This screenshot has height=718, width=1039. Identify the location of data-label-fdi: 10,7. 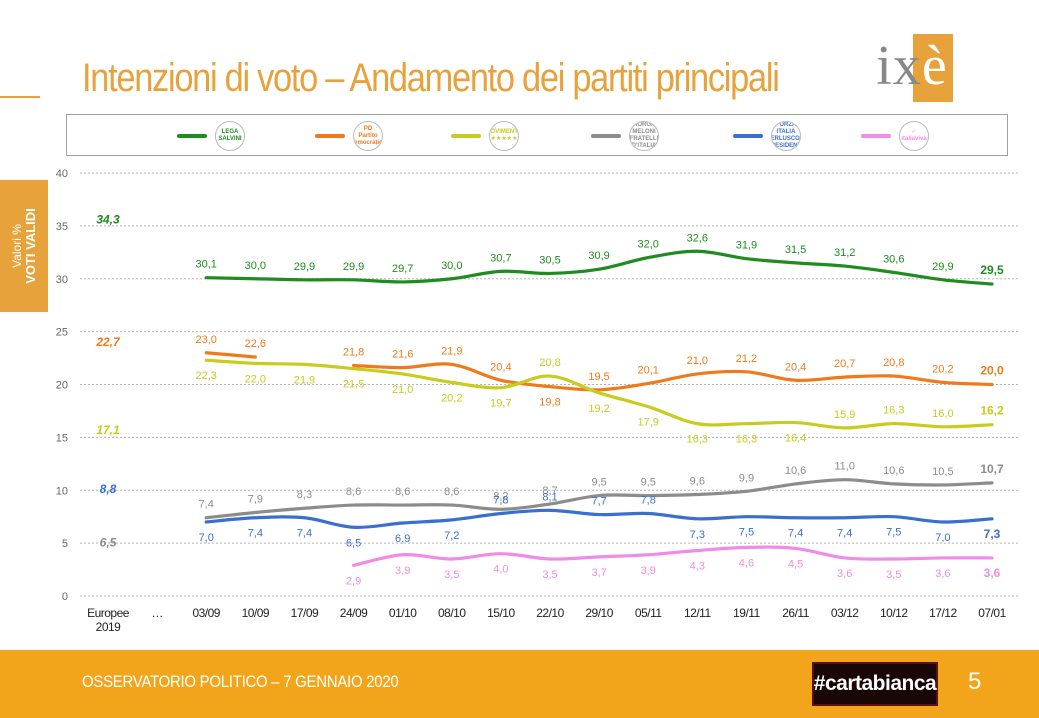
(992, 469).